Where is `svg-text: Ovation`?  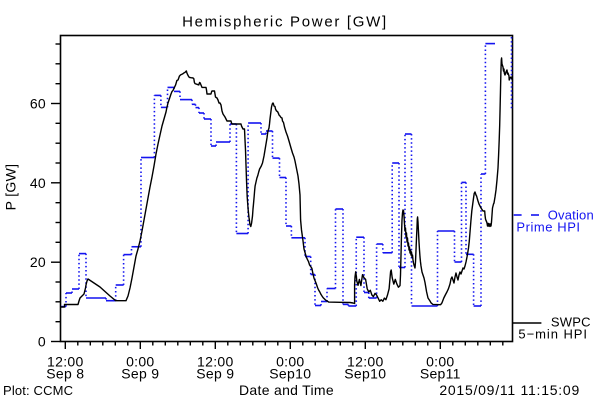 svg-text: Ovation is located at coordinates (571, 215).